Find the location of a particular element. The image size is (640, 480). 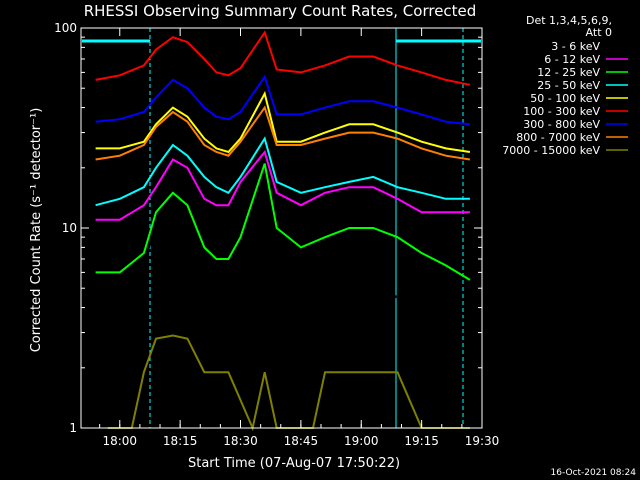

x-tick-label: 18:00 is located at coordinates (119, 441).